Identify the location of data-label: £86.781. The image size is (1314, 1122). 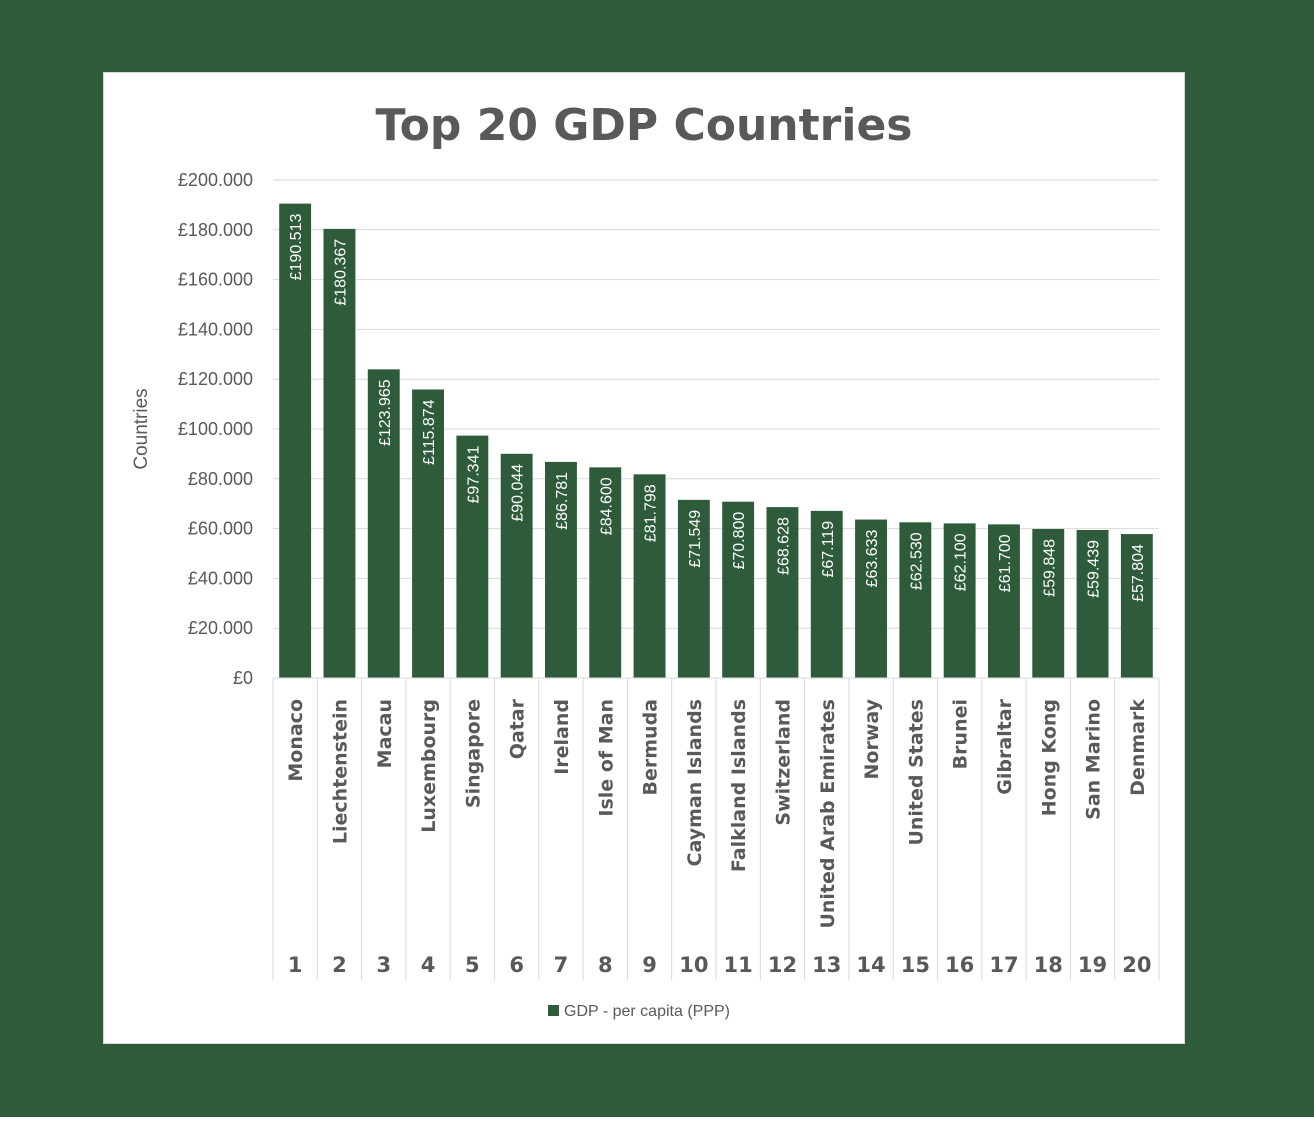
(562, 501).